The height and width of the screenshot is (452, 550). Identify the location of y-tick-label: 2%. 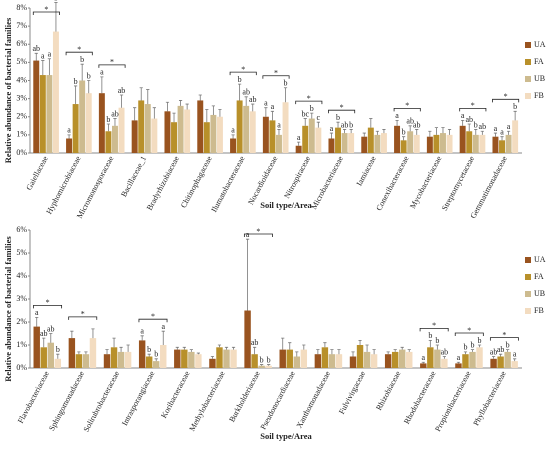
(21, 321).